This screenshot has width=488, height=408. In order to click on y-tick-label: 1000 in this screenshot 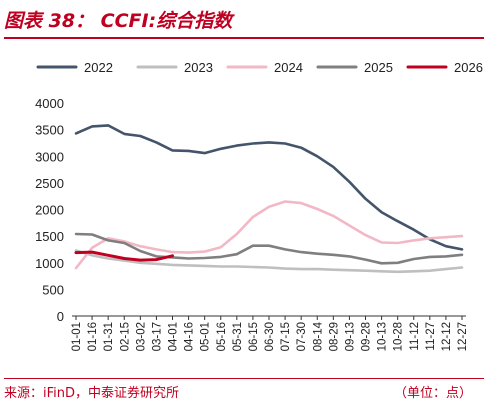, I will do `click(49, 263)`.